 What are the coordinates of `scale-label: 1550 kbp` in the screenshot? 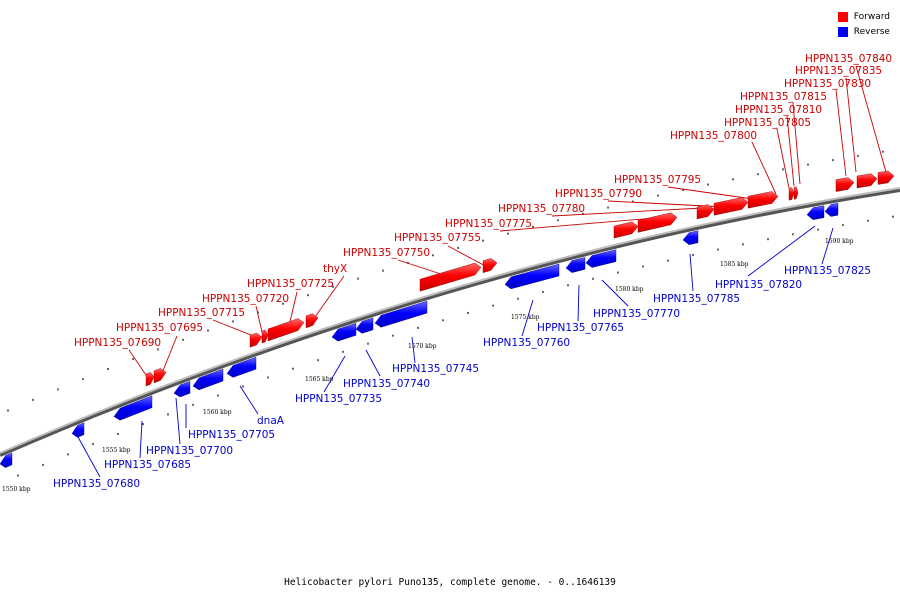 It's located at (16, 489).